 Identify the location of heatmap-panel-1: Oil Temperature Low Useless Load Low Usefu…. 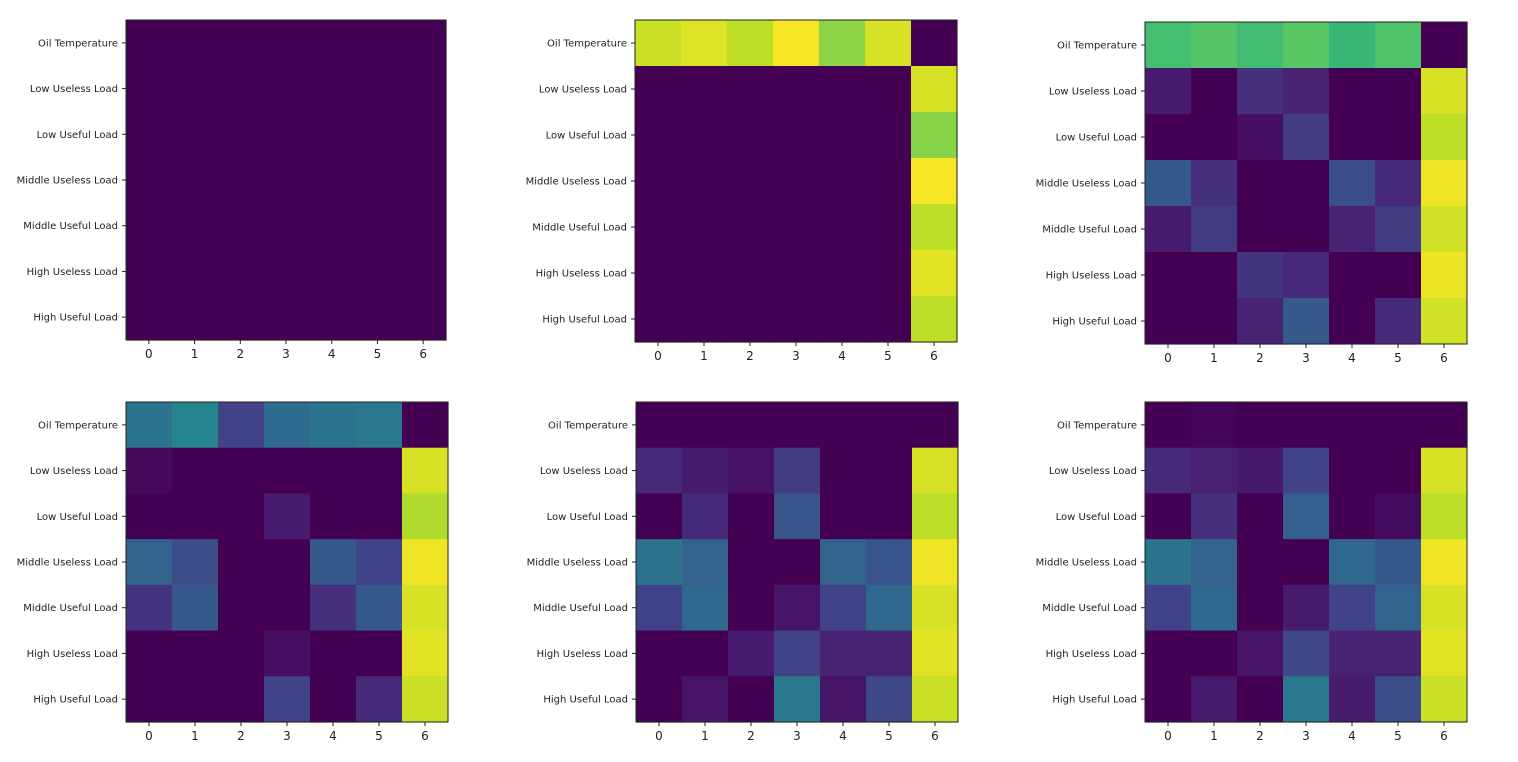
(232, 190).